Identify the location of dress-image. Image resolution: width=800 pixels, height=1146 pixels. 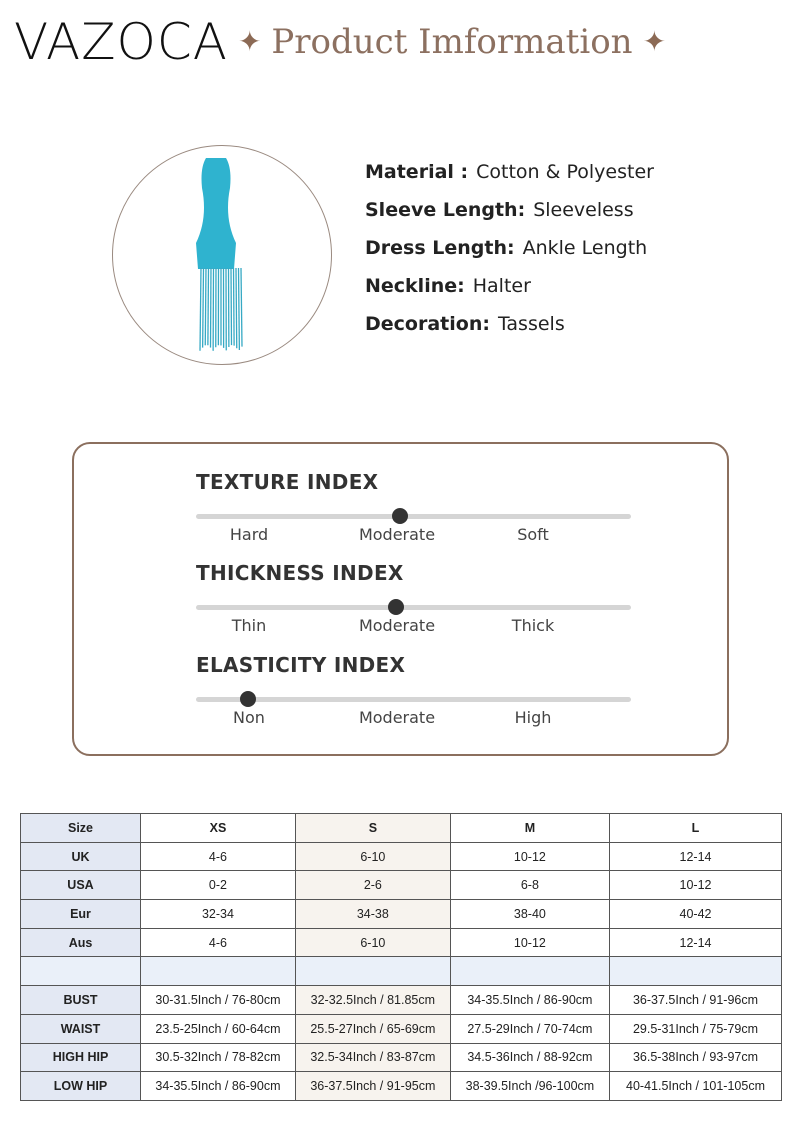
(219, 254).